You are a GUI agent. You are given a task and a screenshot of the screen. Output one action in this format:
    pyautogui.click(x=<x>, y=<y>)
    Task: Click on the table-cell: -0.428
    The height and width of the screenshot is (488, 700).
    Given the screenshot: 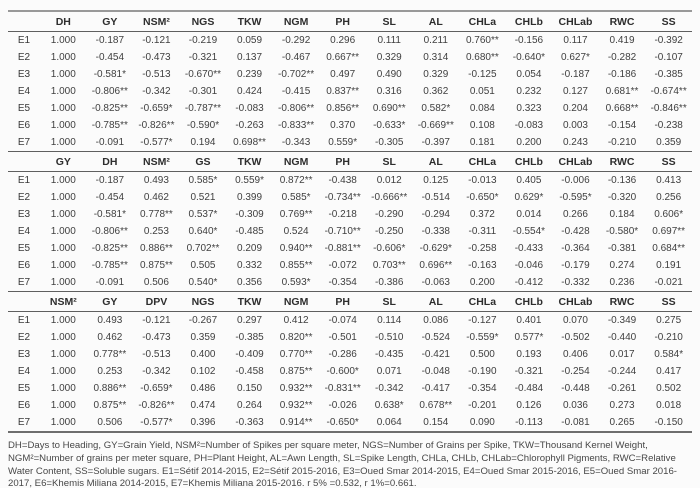 What is the action you would take?
    pyautogui.click(x=575, y=231)
    